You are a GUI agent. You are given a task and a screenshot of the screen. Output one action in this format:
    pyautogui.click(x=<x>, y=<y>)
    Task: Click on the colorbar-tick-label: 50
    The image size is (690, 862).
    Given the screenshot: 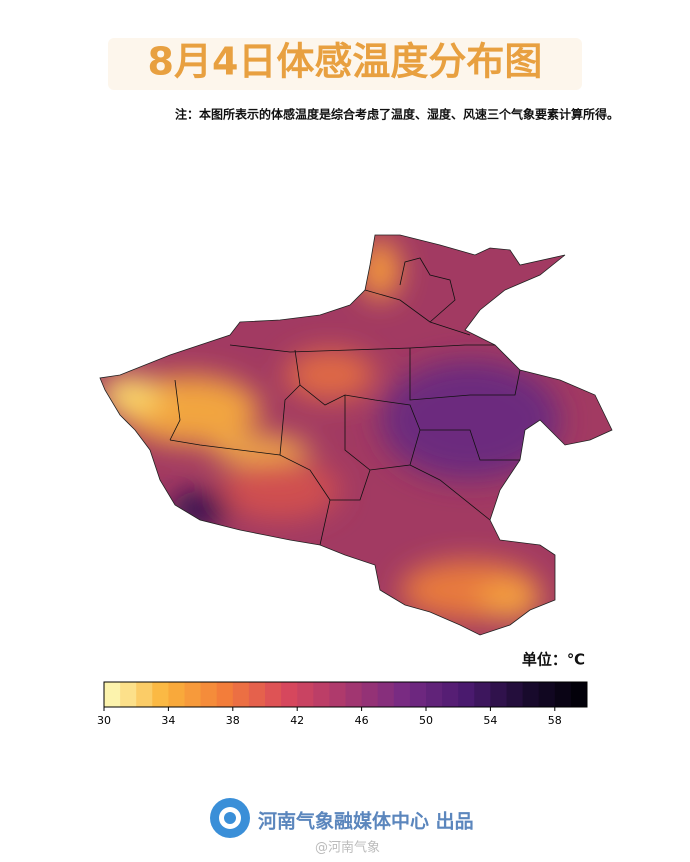 What is the action you would take?
    pyautogui.click(x=426, y=720)
    